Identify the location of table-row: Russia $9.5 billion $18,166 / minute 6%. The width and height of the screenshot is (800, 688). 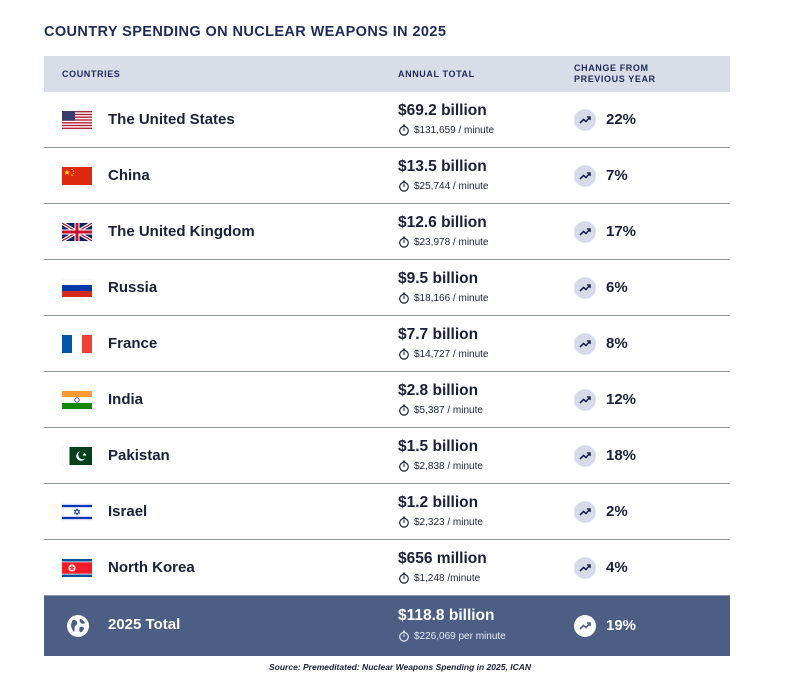
(387, 288).